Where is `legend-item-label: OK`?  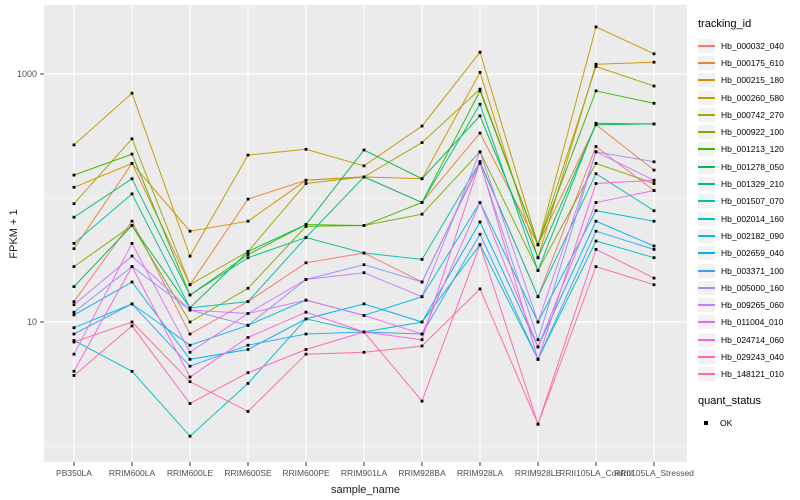
legend-item-label: OK is located at coordinates (726, 422).